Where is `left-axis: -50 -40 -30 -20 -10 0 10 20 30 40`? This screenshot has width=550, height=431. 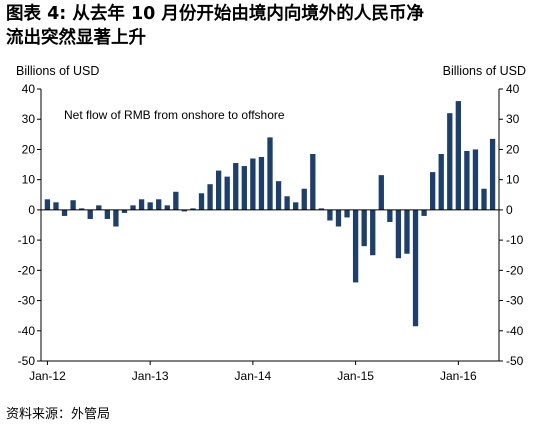 left-axis: -50 -40 -30 -20 -10 0 10 20 30 40 is located at coordinates (29, 225).